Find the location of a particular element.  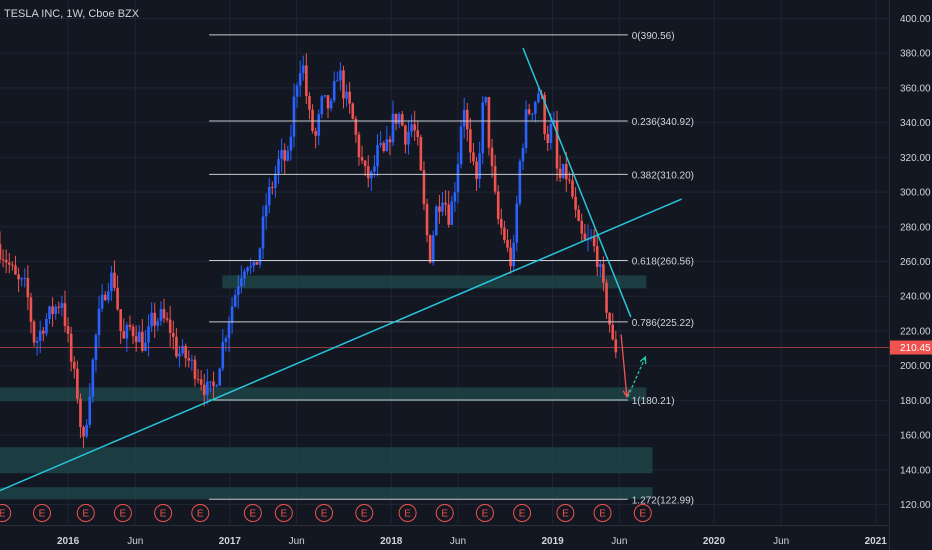

time-tick-label: Jun is located at coordinates (135, 541).